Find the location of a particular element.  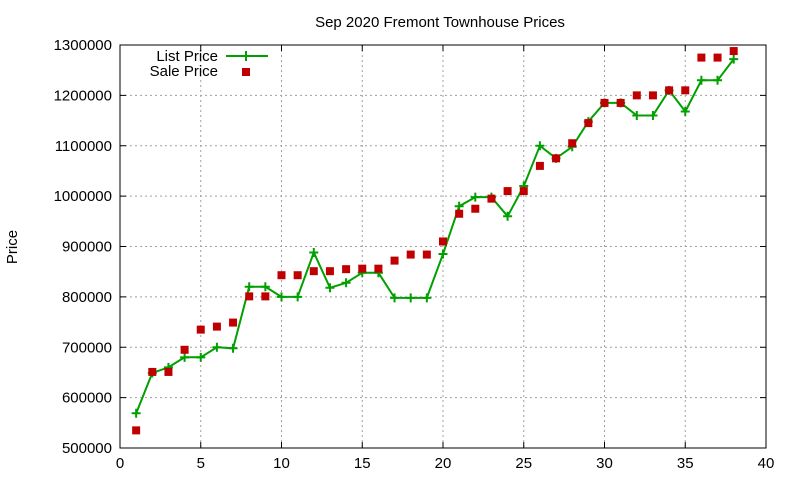

x-tick-label: 15 is located at coordinates (362, 463).